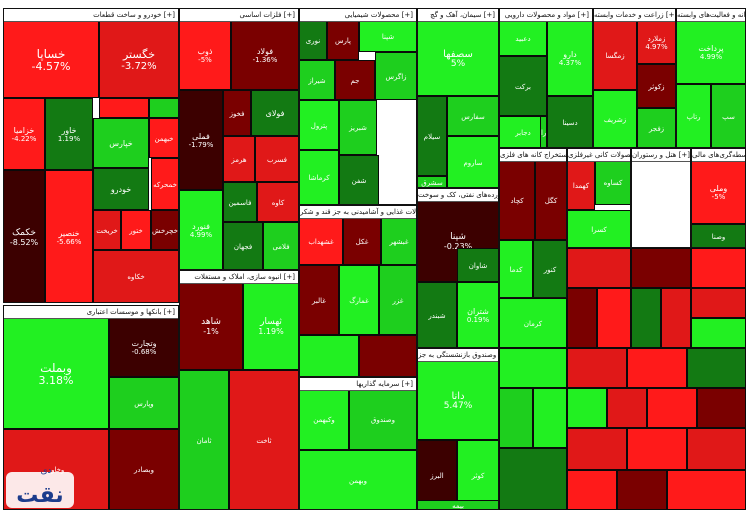 The width and height of the screenshot is (750, 520). I want to click on stock-tile: وتجارت -0.68%, so click(144, 347).